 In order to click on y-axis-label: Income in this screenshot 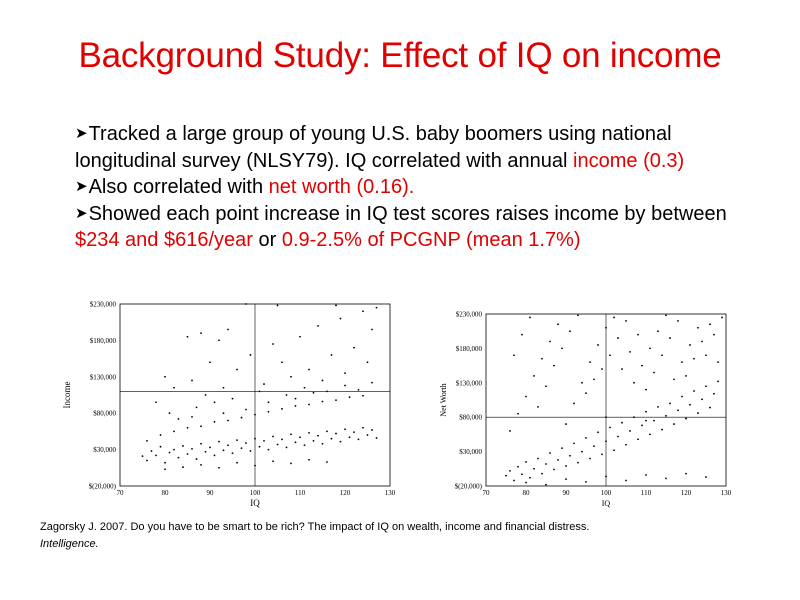, I will do `click(67, 395)`.